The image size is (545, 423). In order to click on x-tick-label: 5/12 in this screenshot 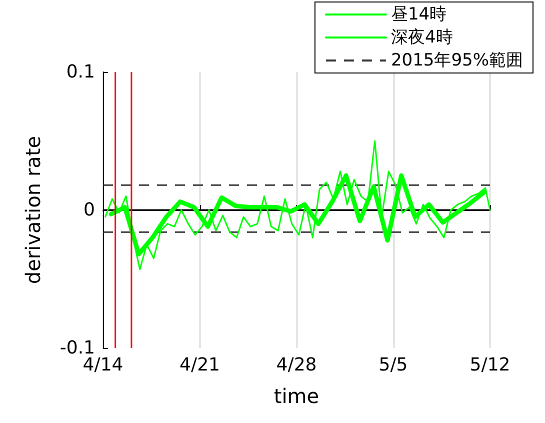, I will do `click(490, 365)`.